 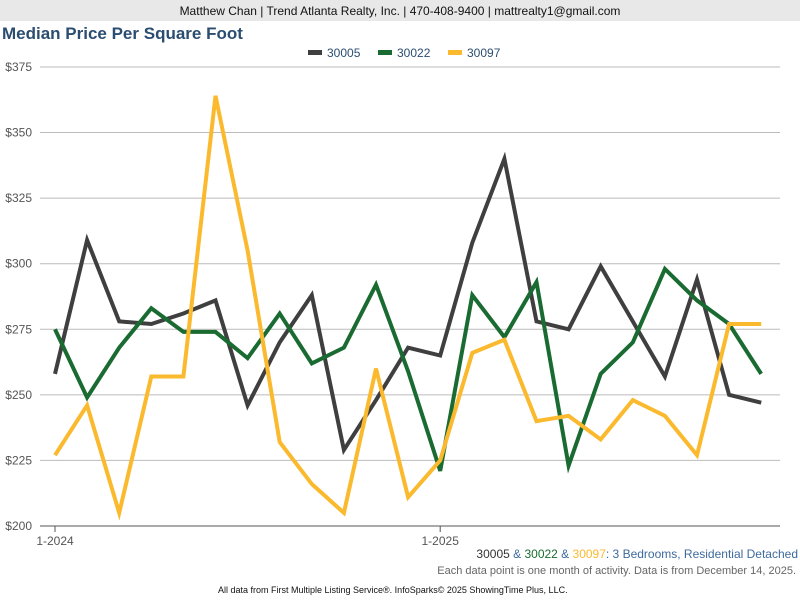 What do you see at coordinates (589, 554) in the screenshot?
I see `subtitle-series-3: 30097` at bounding box center [589, 554].